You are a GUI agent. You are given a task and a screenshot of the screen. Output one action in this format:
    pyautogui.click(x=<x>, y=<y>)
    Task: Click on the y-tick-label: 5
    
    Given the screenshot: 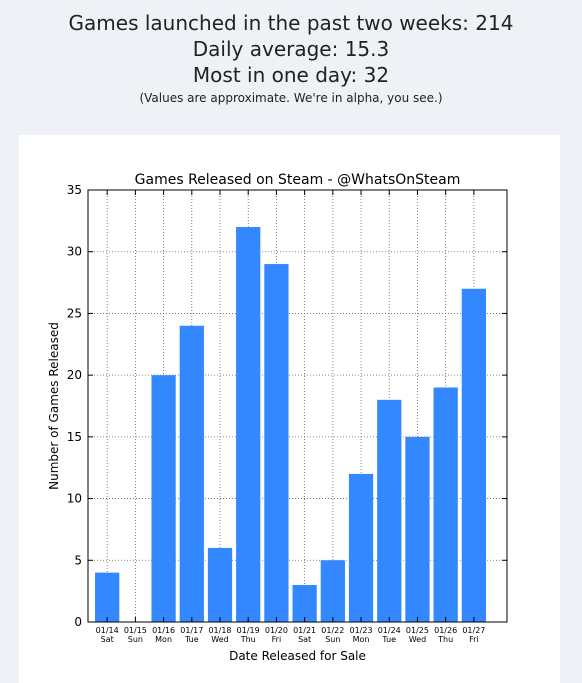 What is the action you would take?
    pyautogui.click(x=78, y=560)
    